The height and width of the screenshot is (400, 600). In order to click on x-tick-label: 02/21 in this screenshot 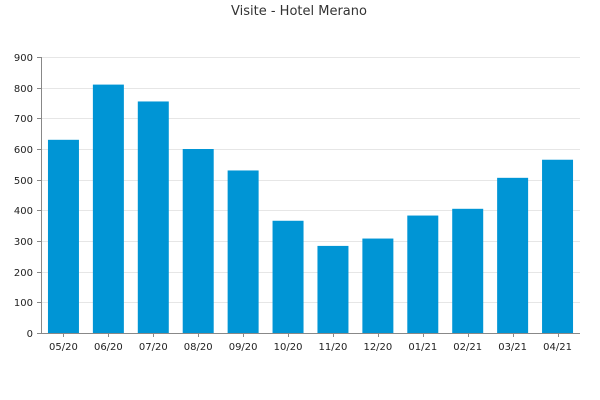, I will do `click(467, 347)`.